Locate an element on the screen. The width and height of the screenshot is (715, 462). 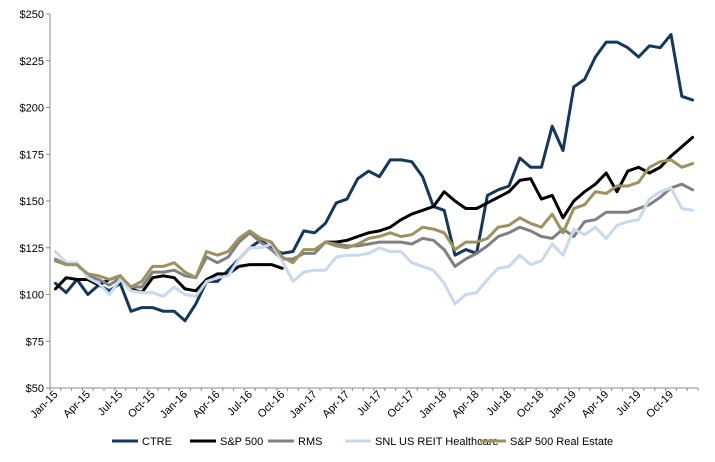
y-tick-label: $225 is located at coordinates (32, 62).